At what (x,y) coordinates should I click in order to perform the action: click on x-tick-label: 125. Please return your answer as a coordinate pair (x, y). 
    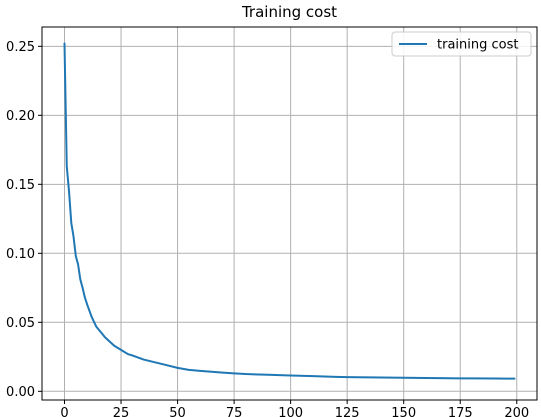
    Looking at the image, I should click on (347, 411).